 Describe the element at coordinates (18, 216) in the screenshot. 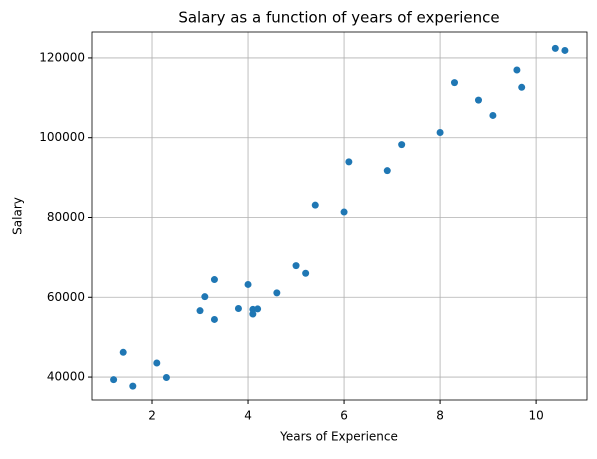

I see `y-axis-label: Salary` at that location.